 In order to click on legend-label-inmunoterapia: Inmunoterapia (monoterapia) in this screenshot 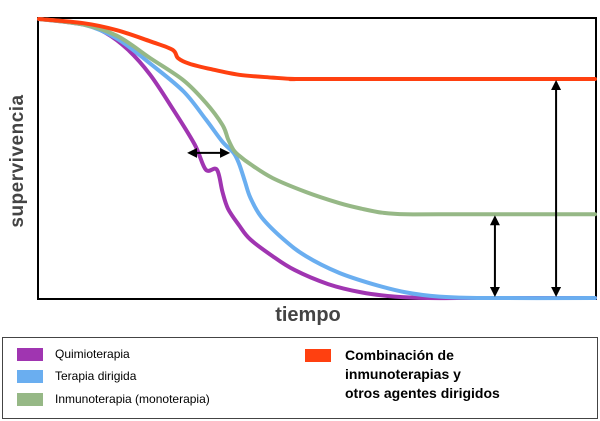, I will do `click(132, 399)`.